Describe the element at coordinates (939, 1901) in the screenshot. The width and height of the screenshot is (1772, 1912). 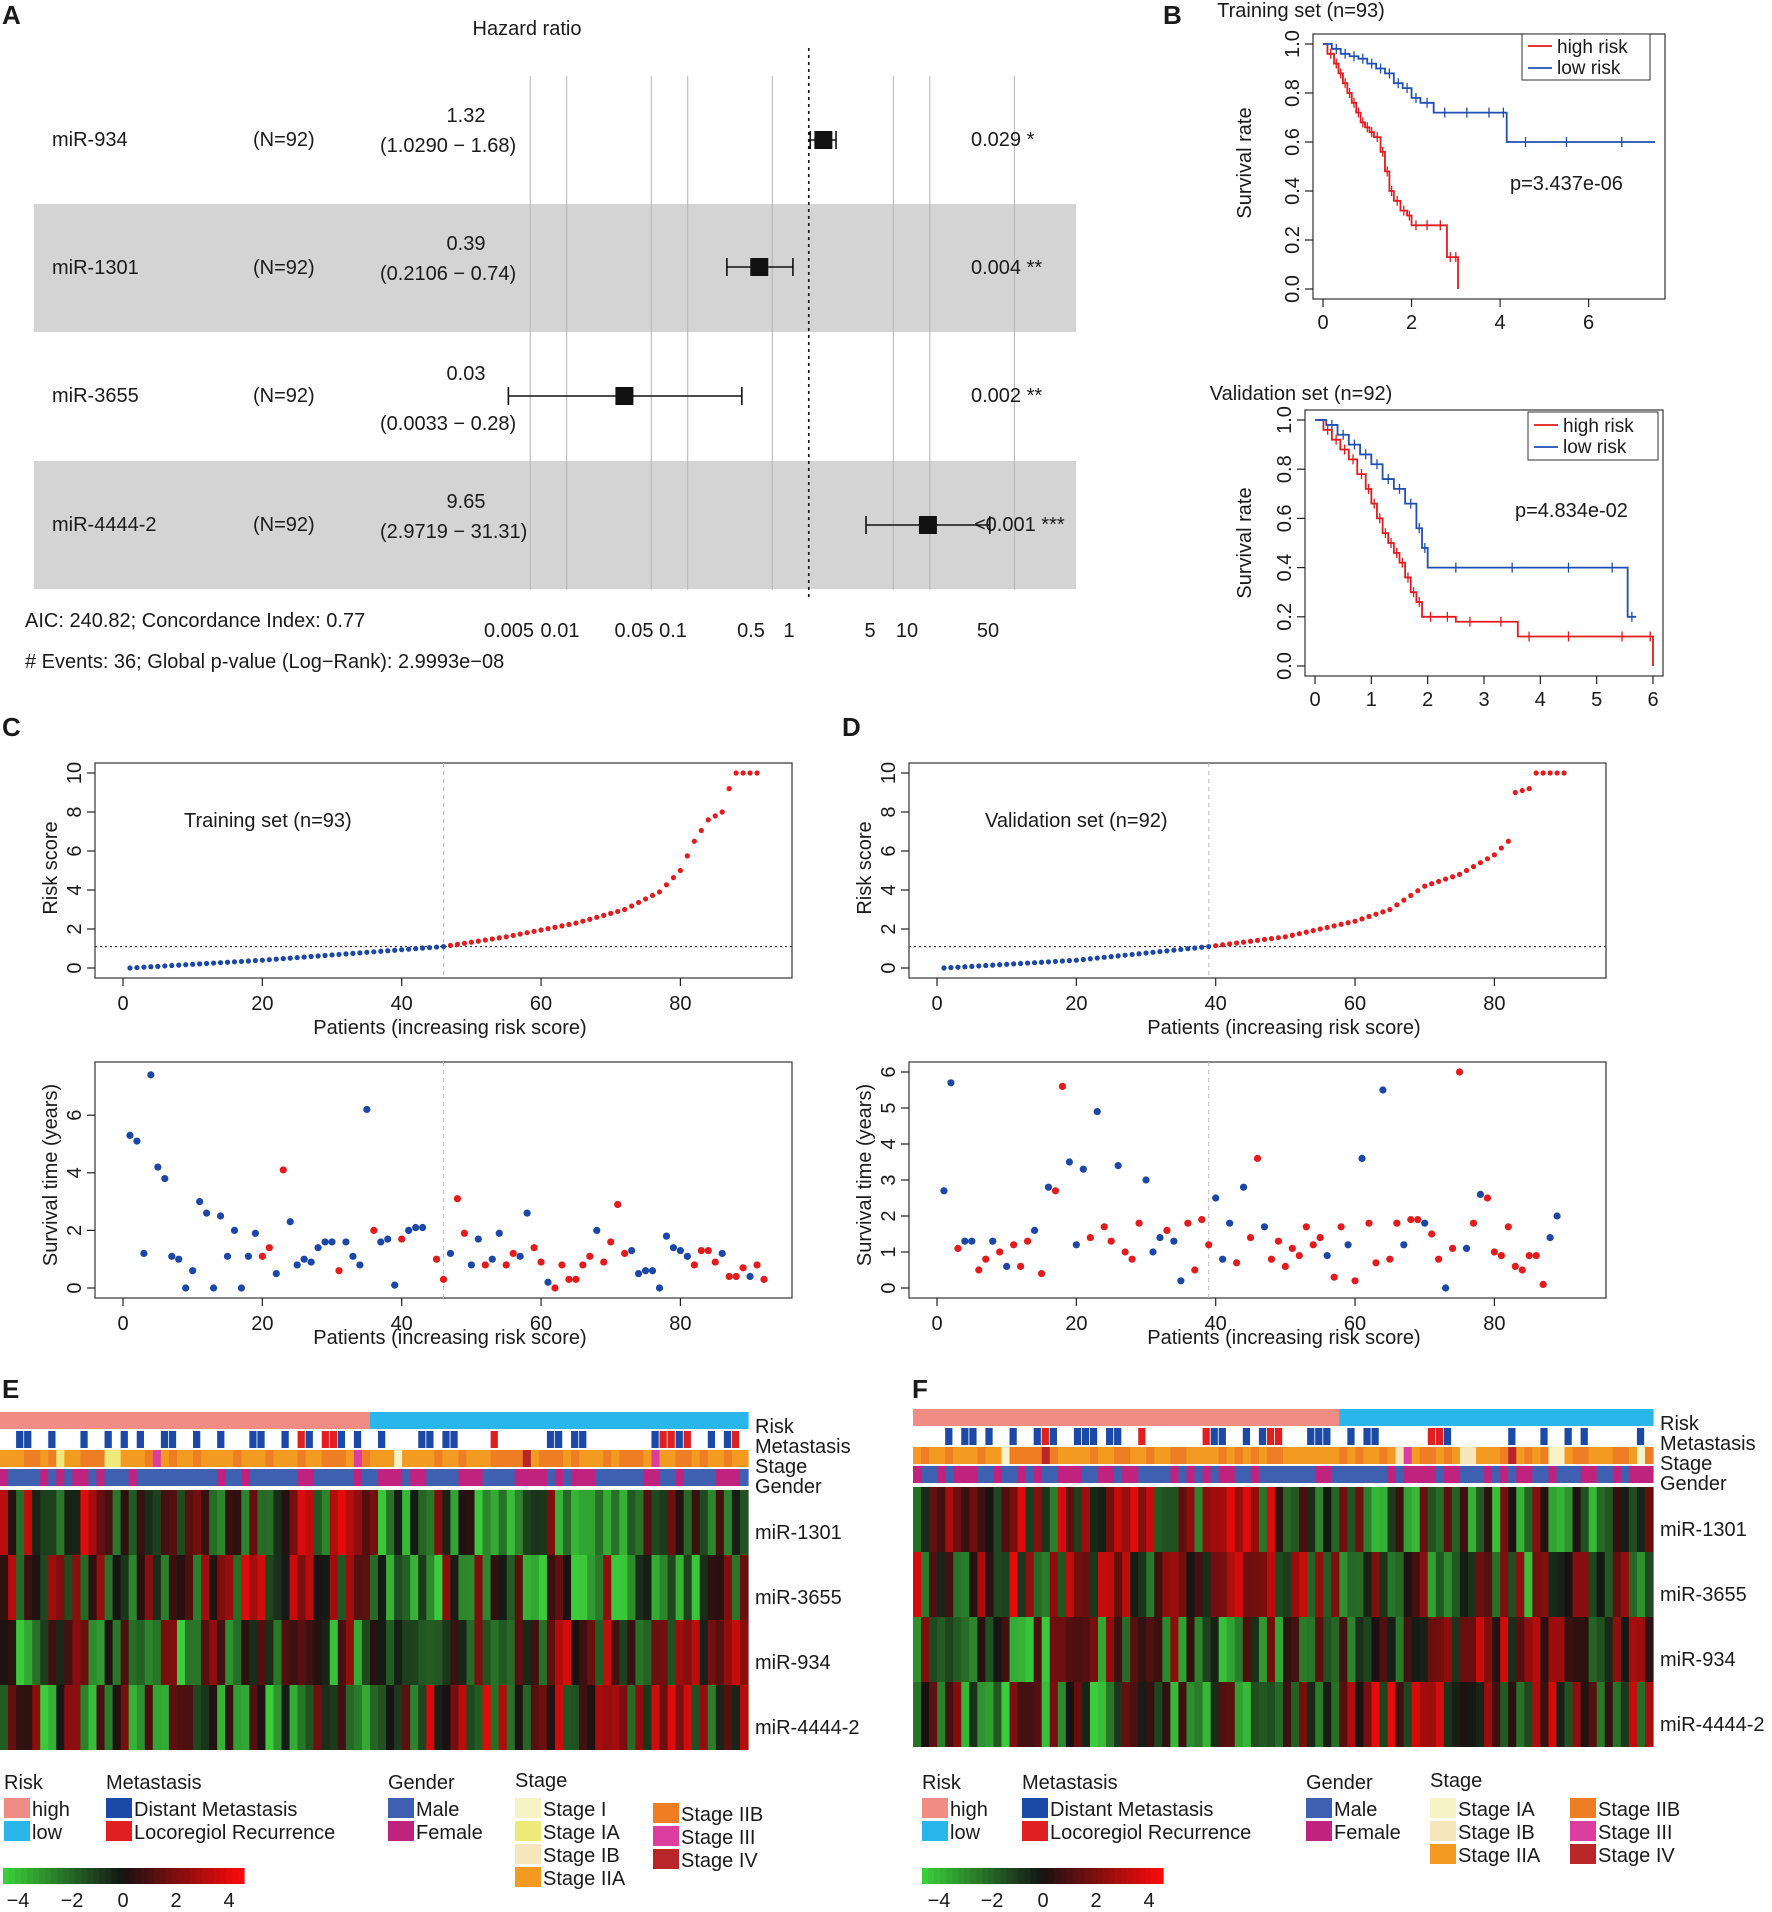
I see `scale-tick: −4` at that location.